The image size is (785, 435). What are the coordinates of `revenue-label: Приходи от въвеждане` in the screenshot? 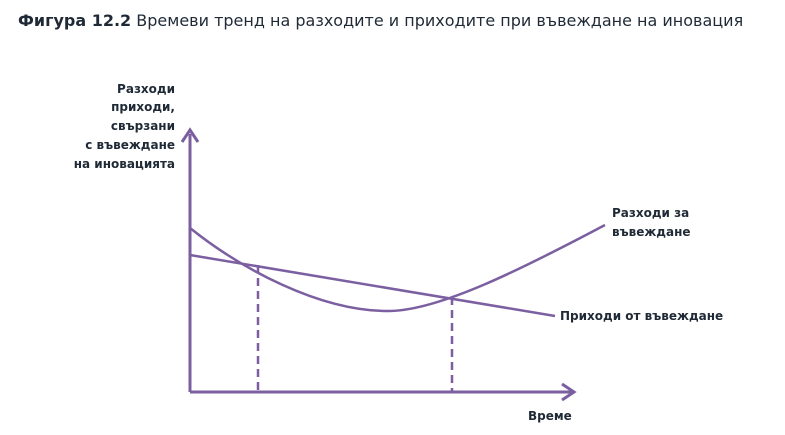 It's located at (641, 316).